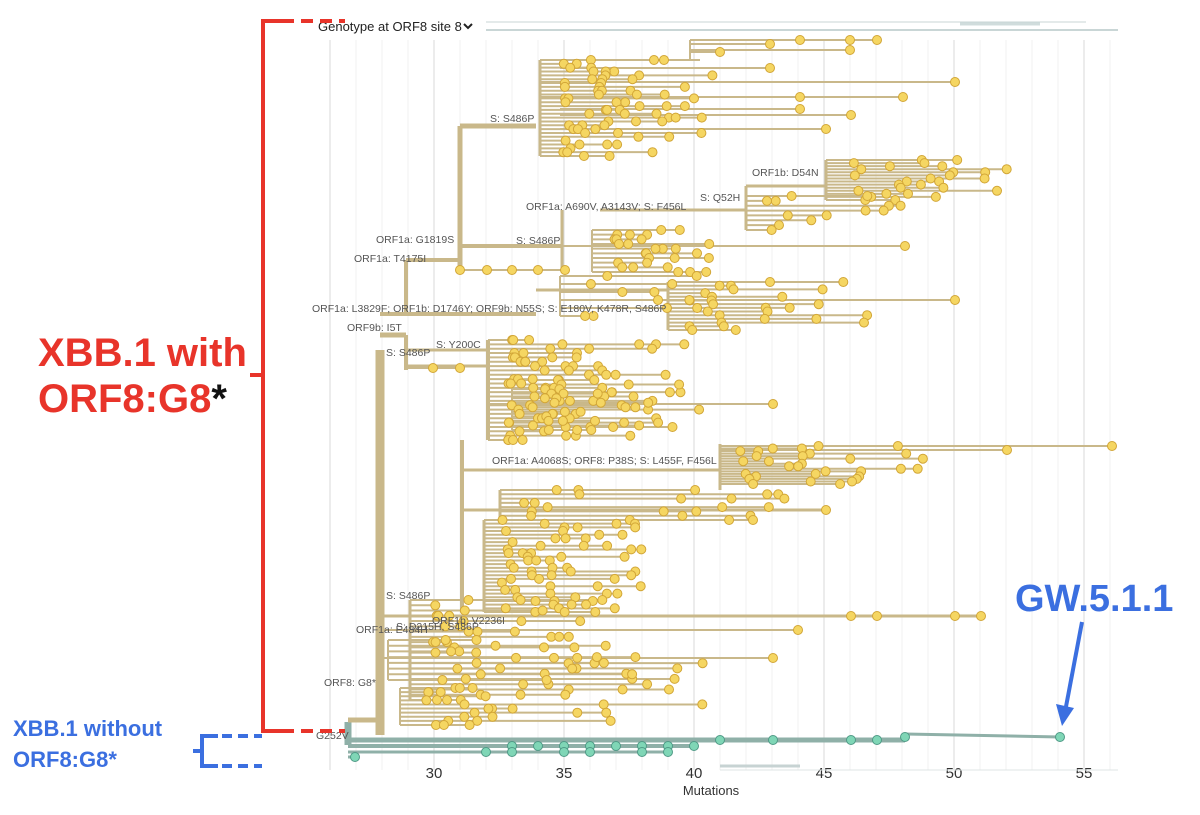 This screenshot has height=815, width=1200. What do you see at coordinates (397, 26) in the screenshot?
I see `genotype-dropdown: Genotype at ORF8 site 8` at bounding box center [397, 26].